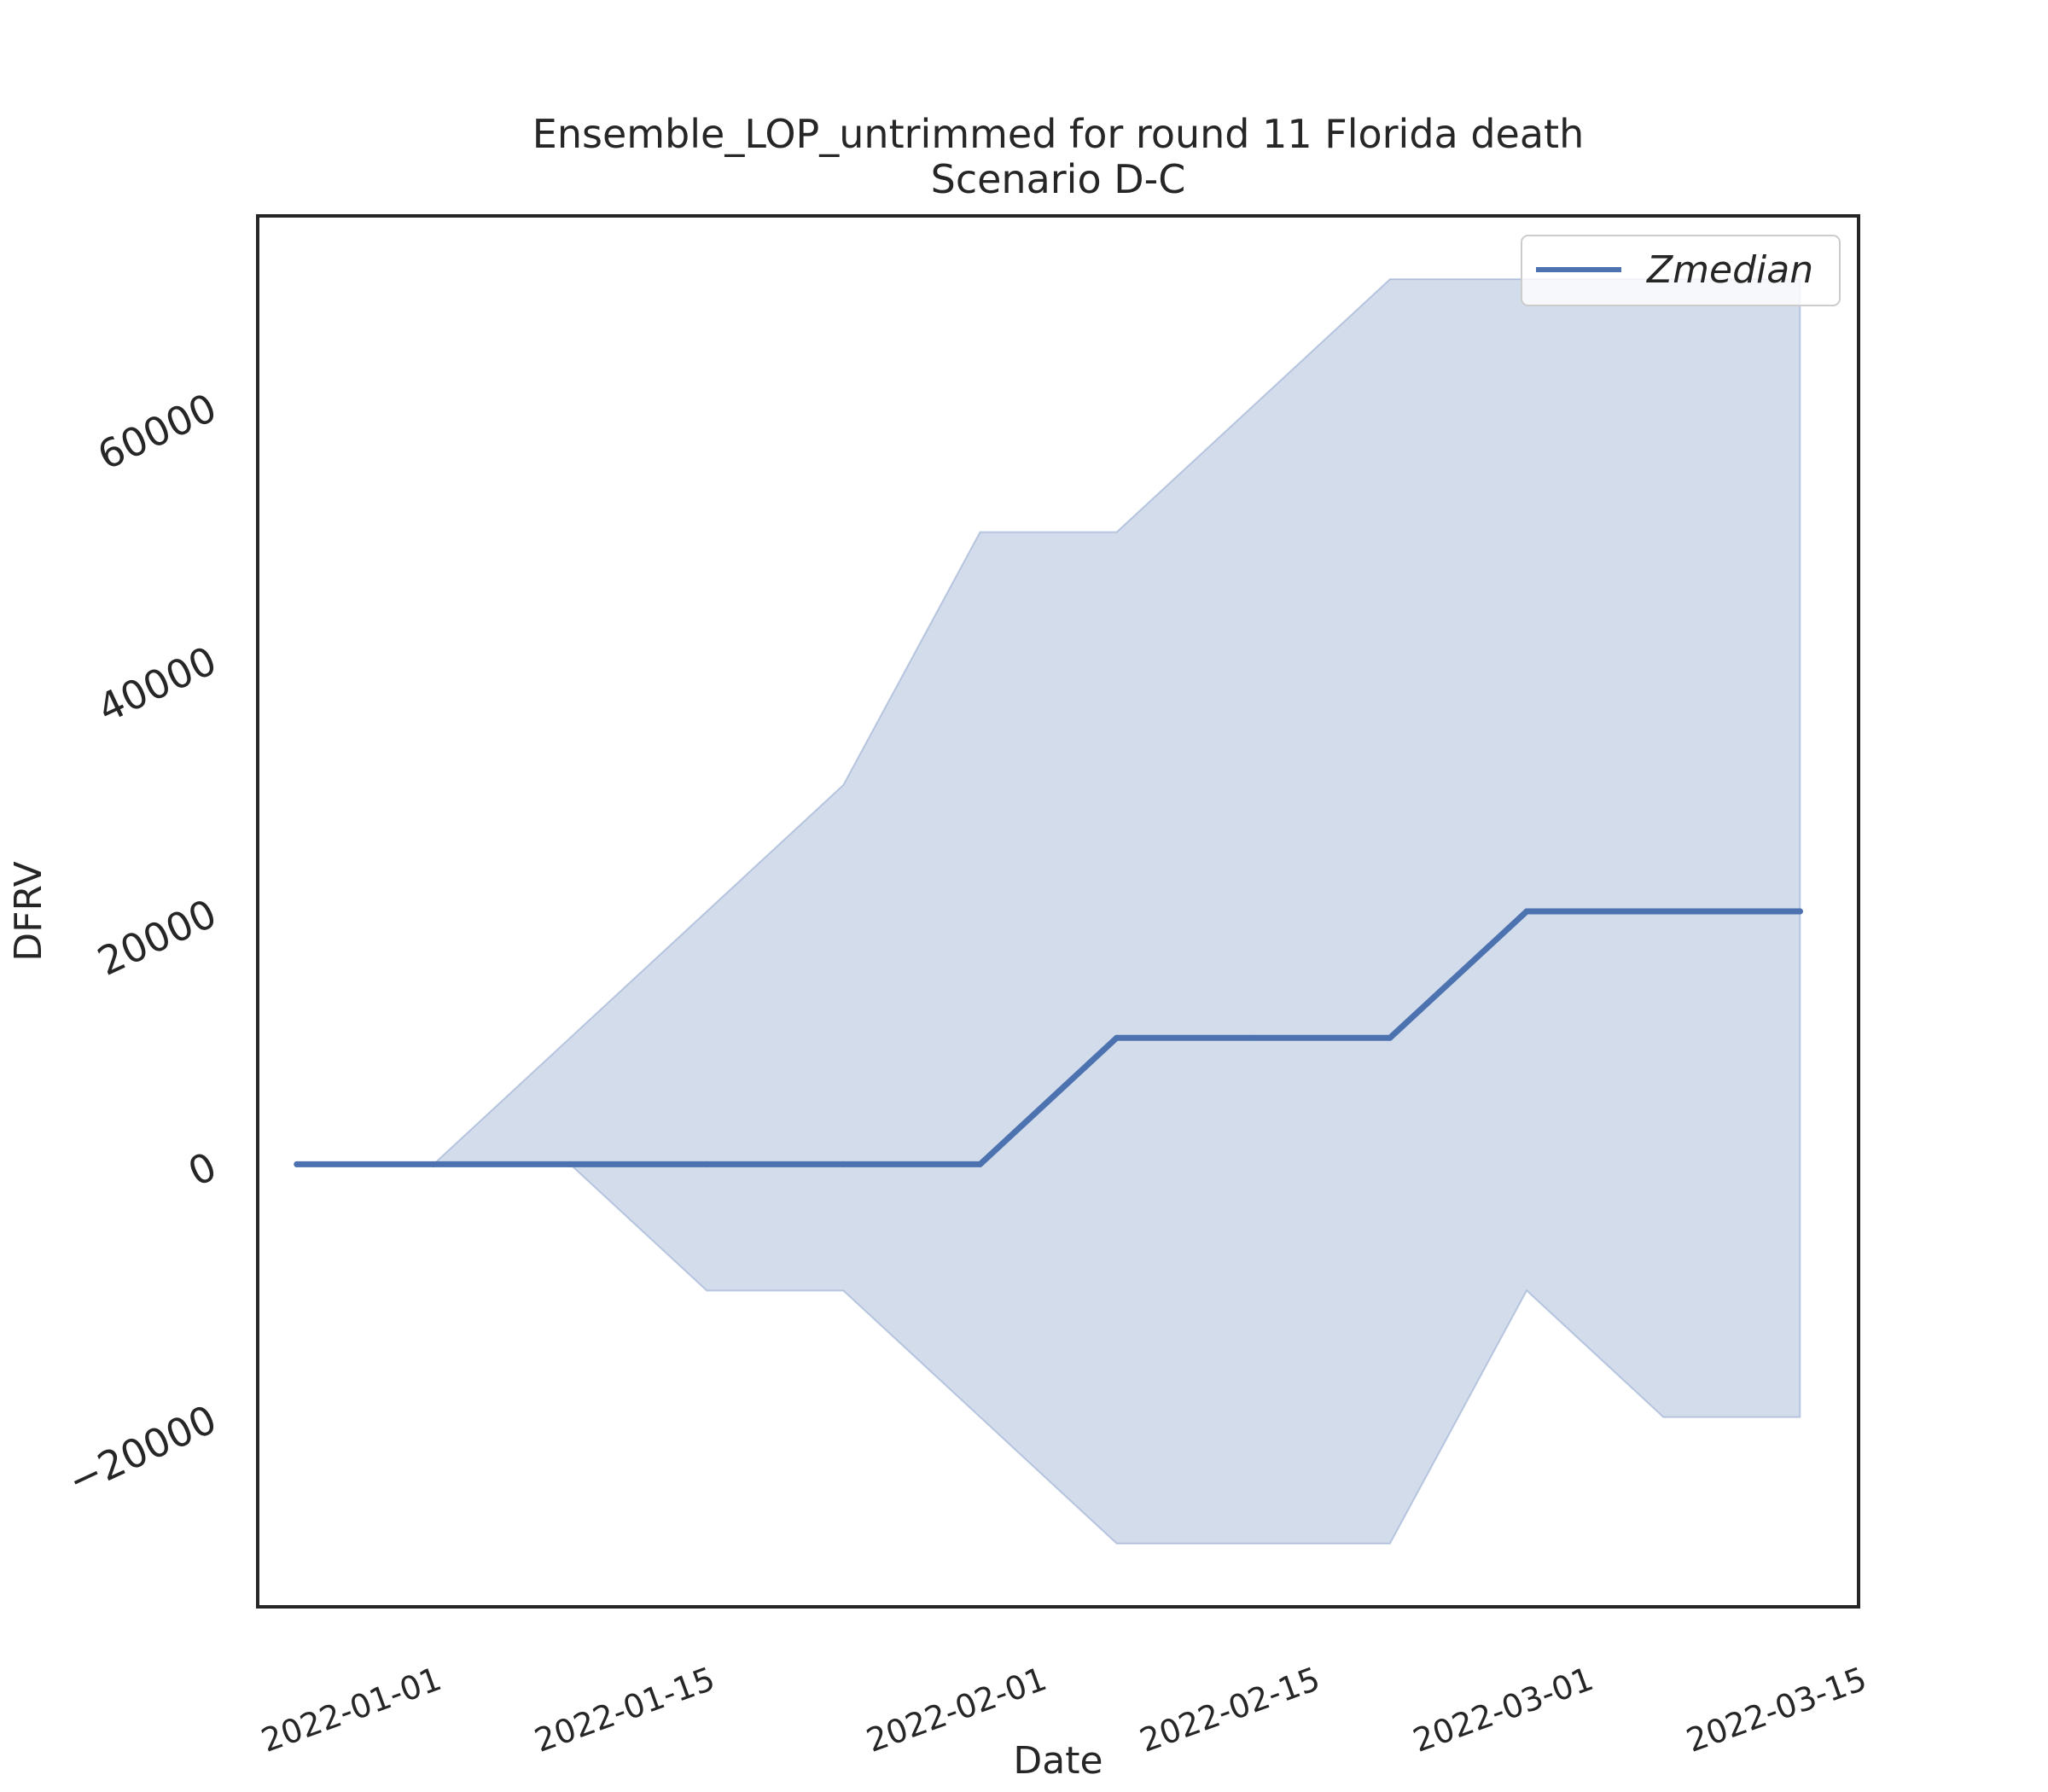 Image resolution: width=2048 pixels, height=1792 pixels. Describe the element at coordinates (156, 938) in the screenshot. I see `y-tick-label-2: 20000` at that location.